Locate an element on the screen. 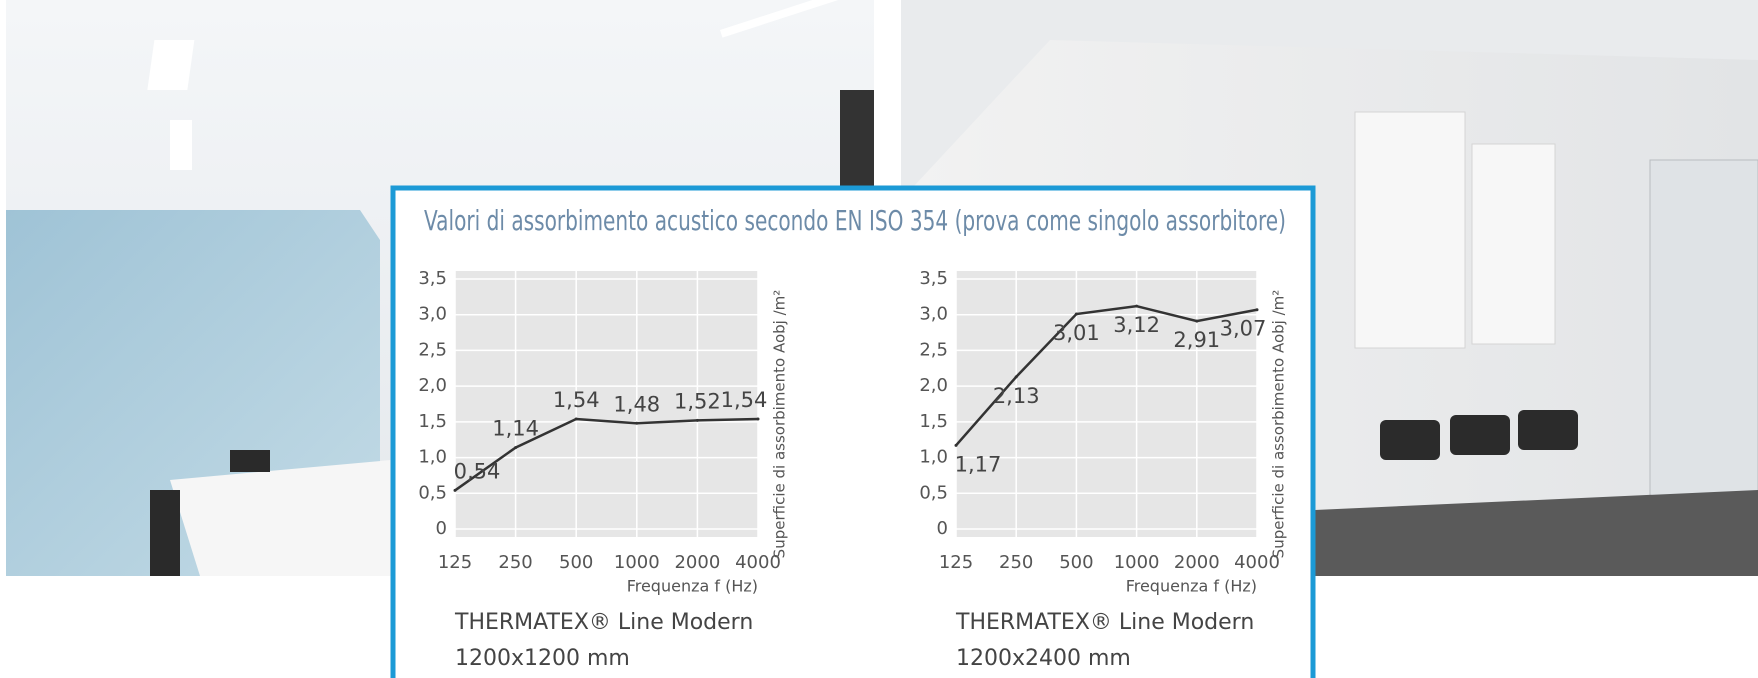  value-label: 2,91 is located at coordinates (1196, 340).